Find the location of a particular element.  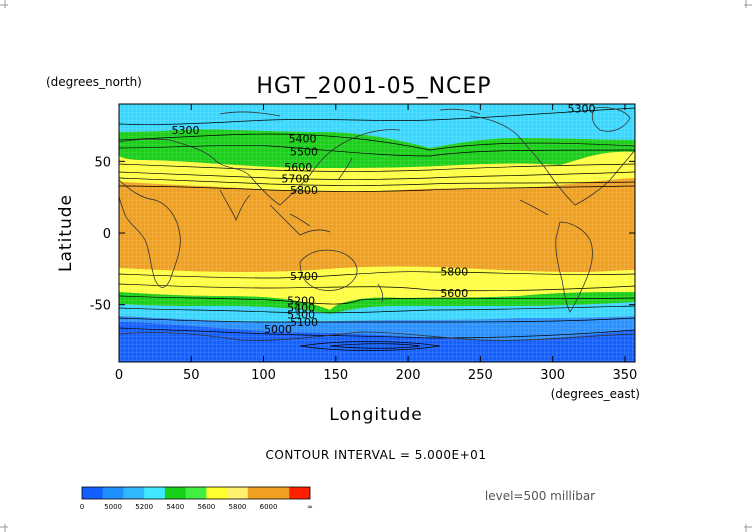

colorbar-tick-label: 5600 is located at coordinates (206, 507).